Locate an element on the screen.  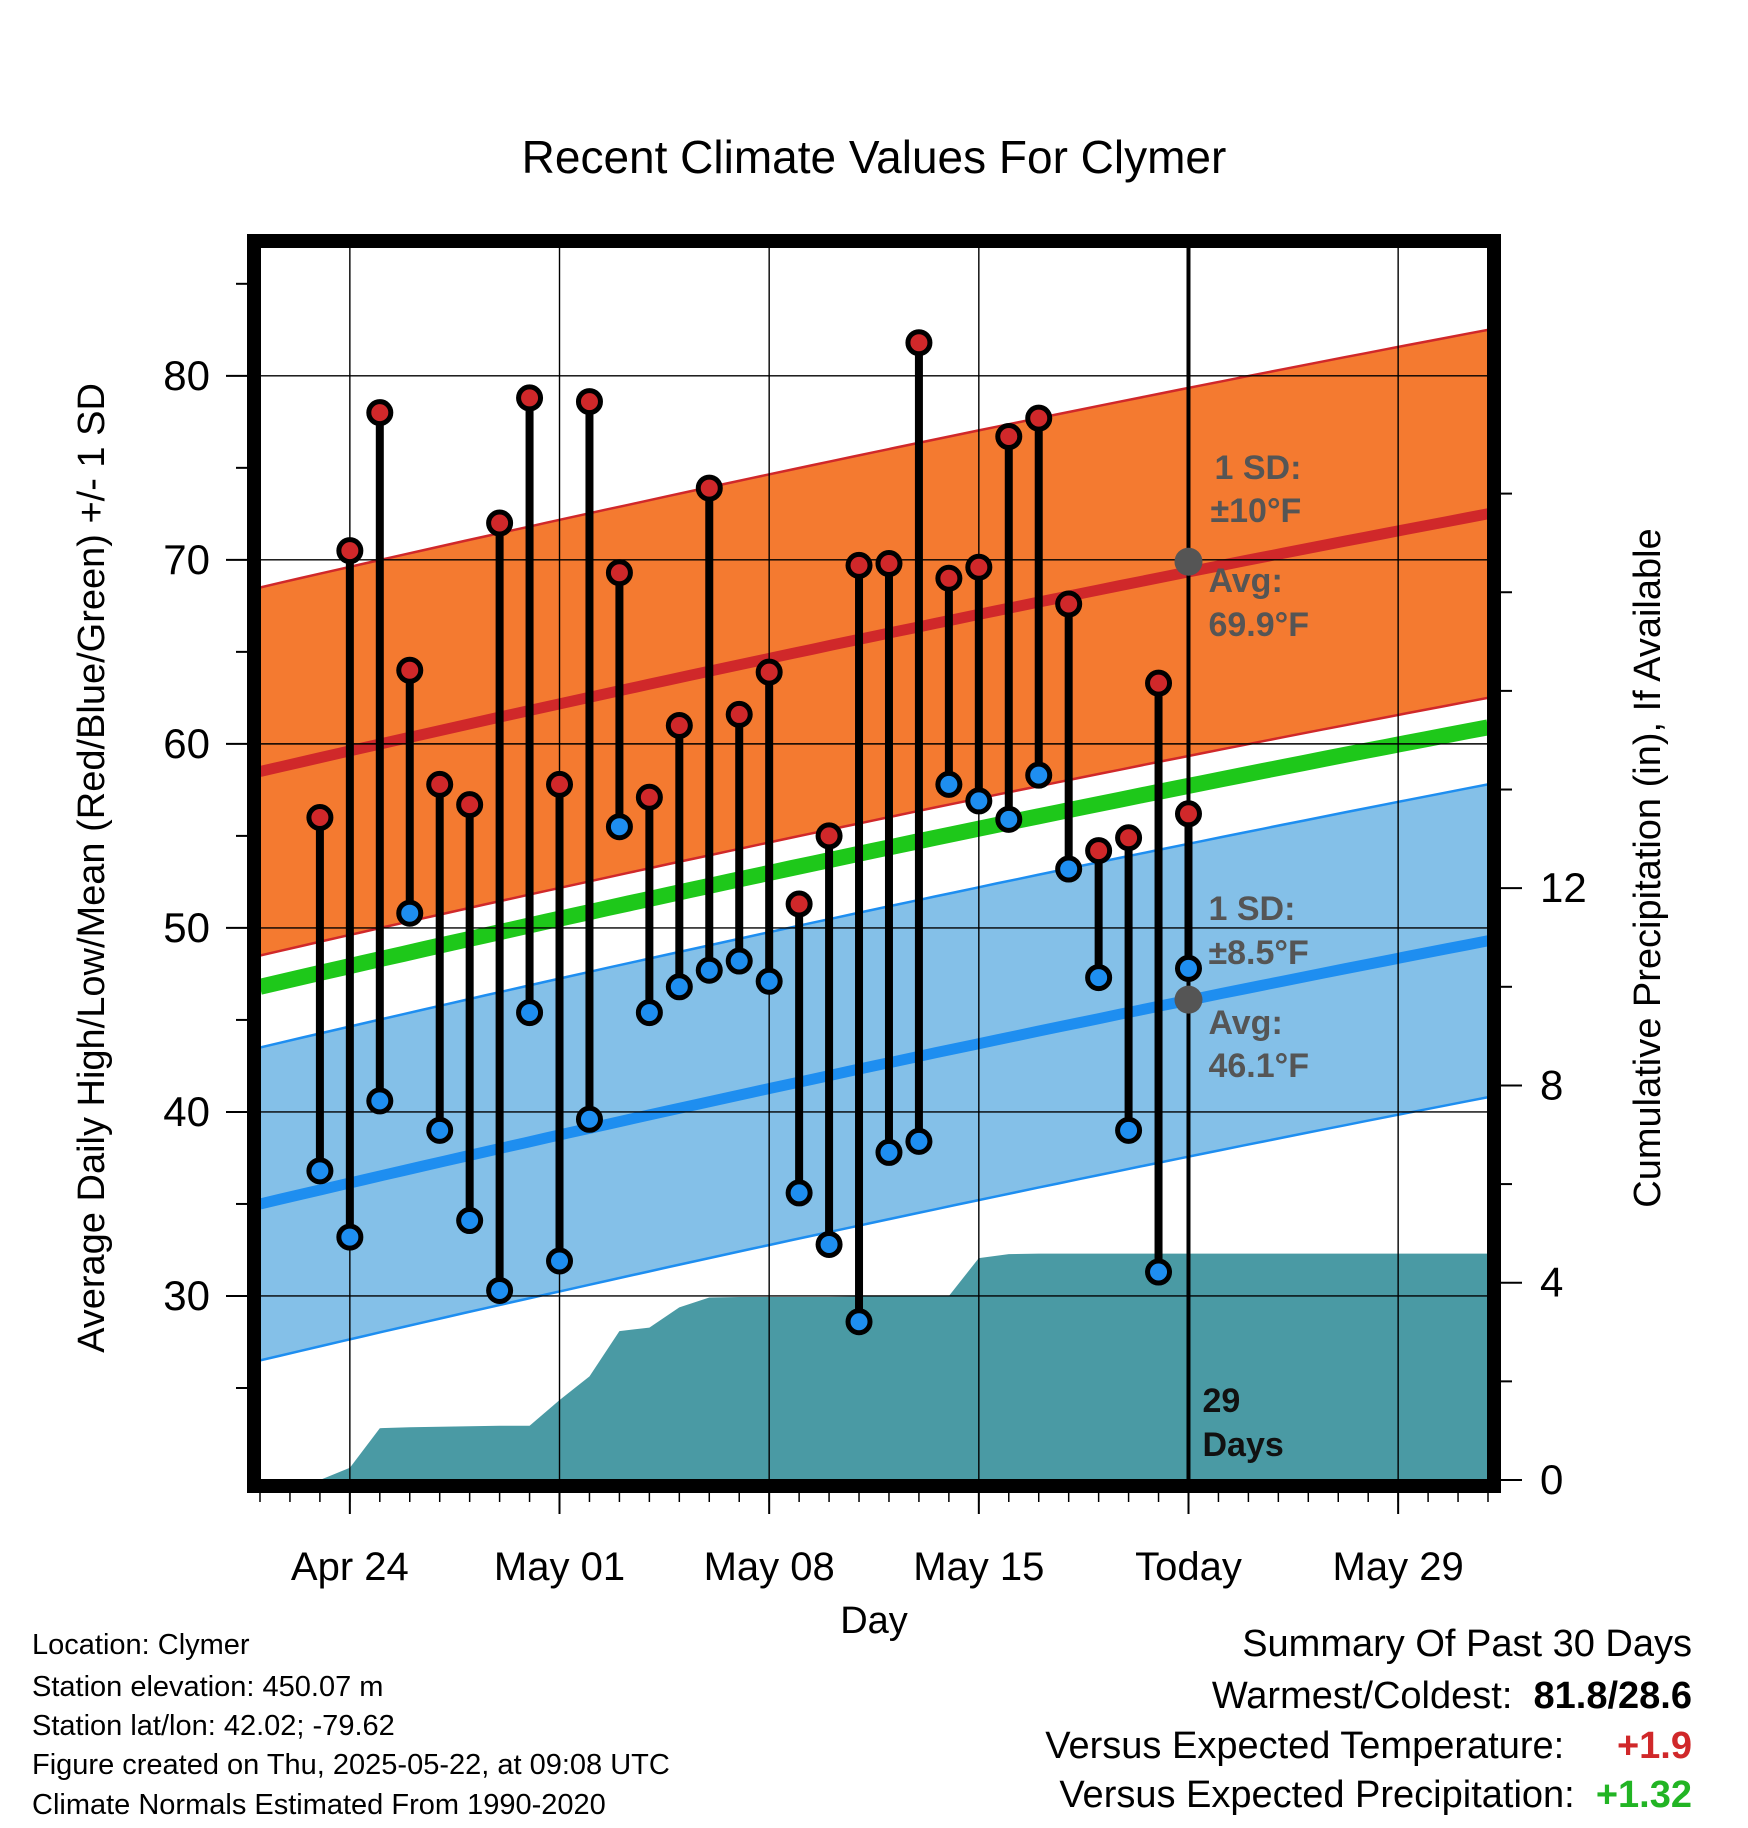
low-avg-value: 46.1°F is located at coordinates (1258, 1066).